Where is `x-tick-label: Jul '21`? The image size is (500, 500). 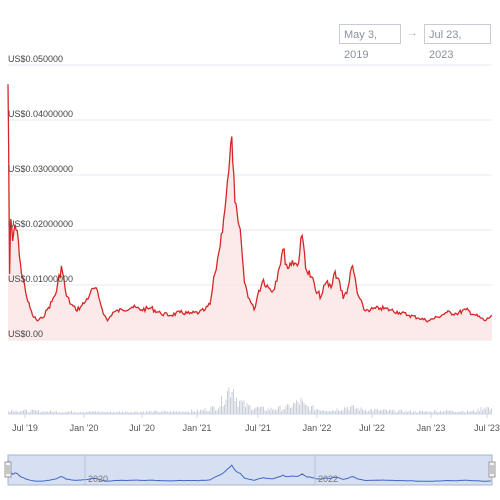 x-tick-label: Jul '21 is located at coordinates (258, 428).